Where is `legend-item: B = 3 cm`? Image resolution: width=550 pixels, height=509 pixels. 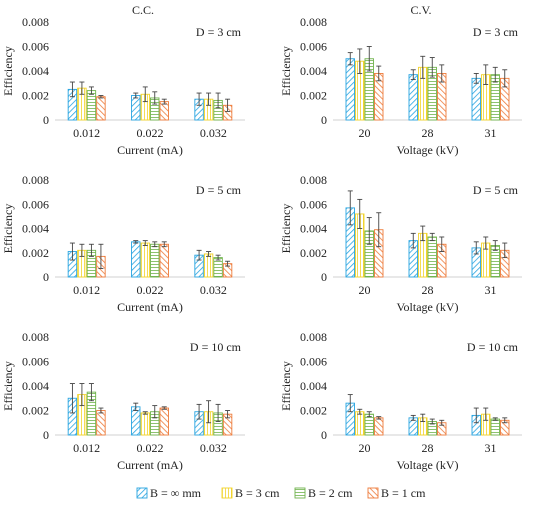
legend-item: B = 3 cm is located at coordinates (250, 493).